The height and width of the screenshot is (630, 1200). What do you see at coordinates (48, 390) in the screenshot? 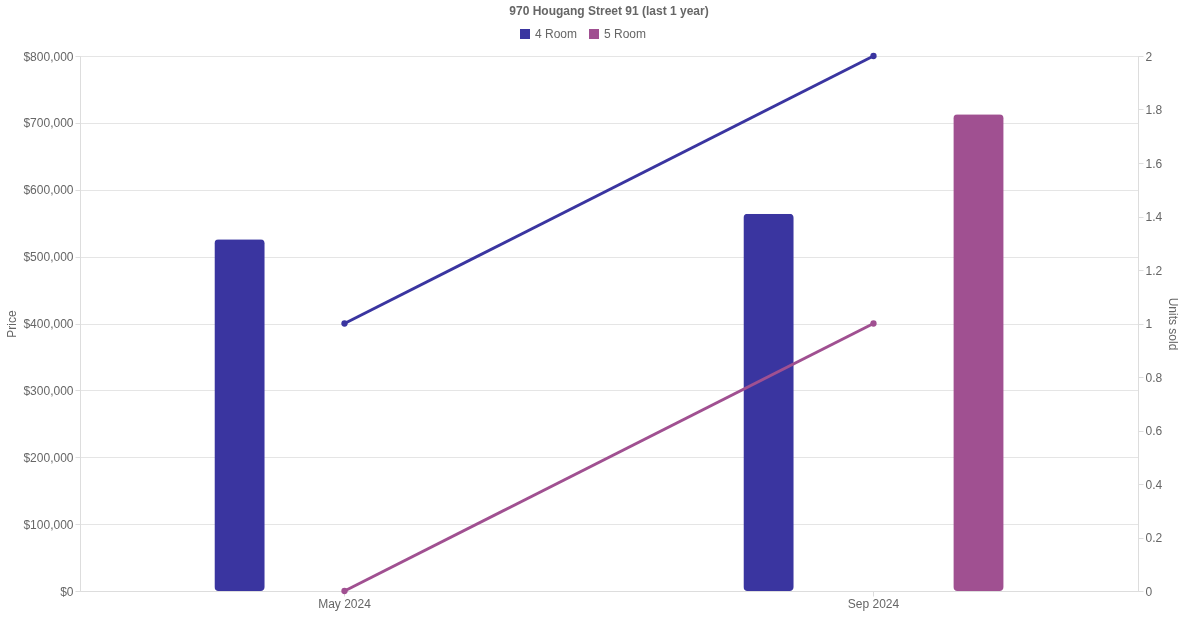
I see `y-tick-label: $300,000` at bounding box center [48, 390].